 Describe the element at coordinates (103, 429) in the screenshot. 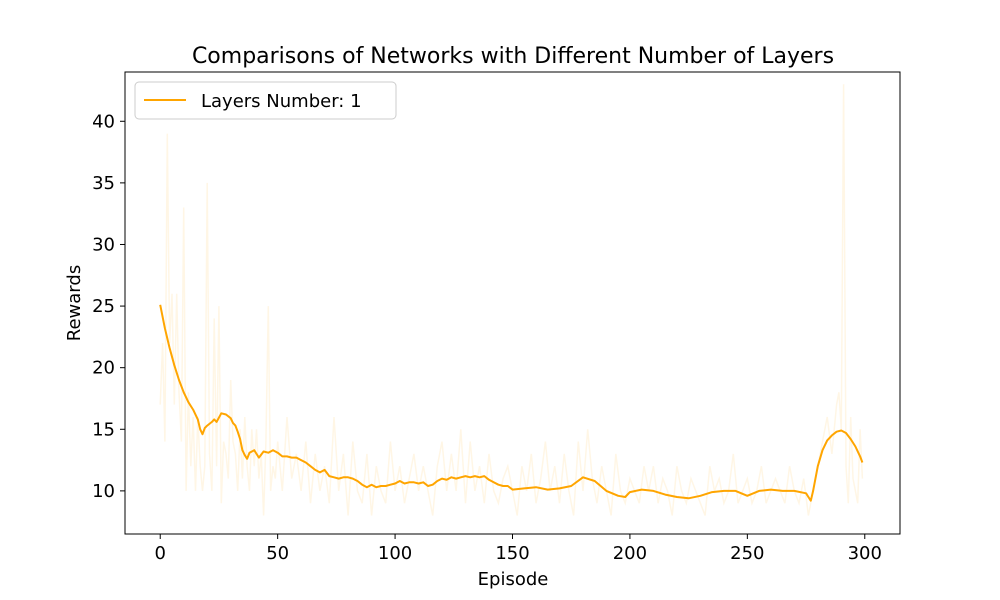

I see `y-tick-label: 15` at that location.